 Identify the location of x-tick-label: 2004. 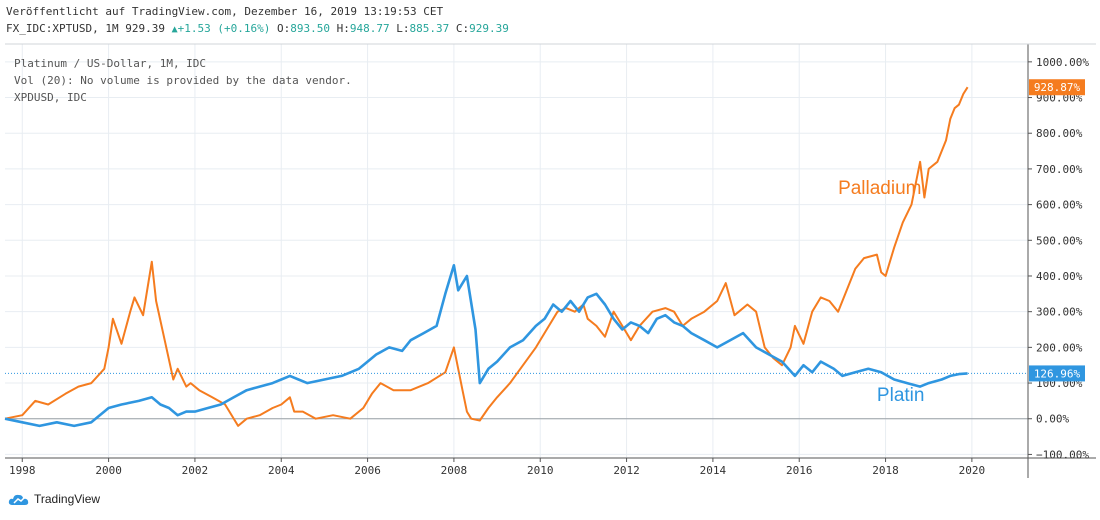
(281, 470).